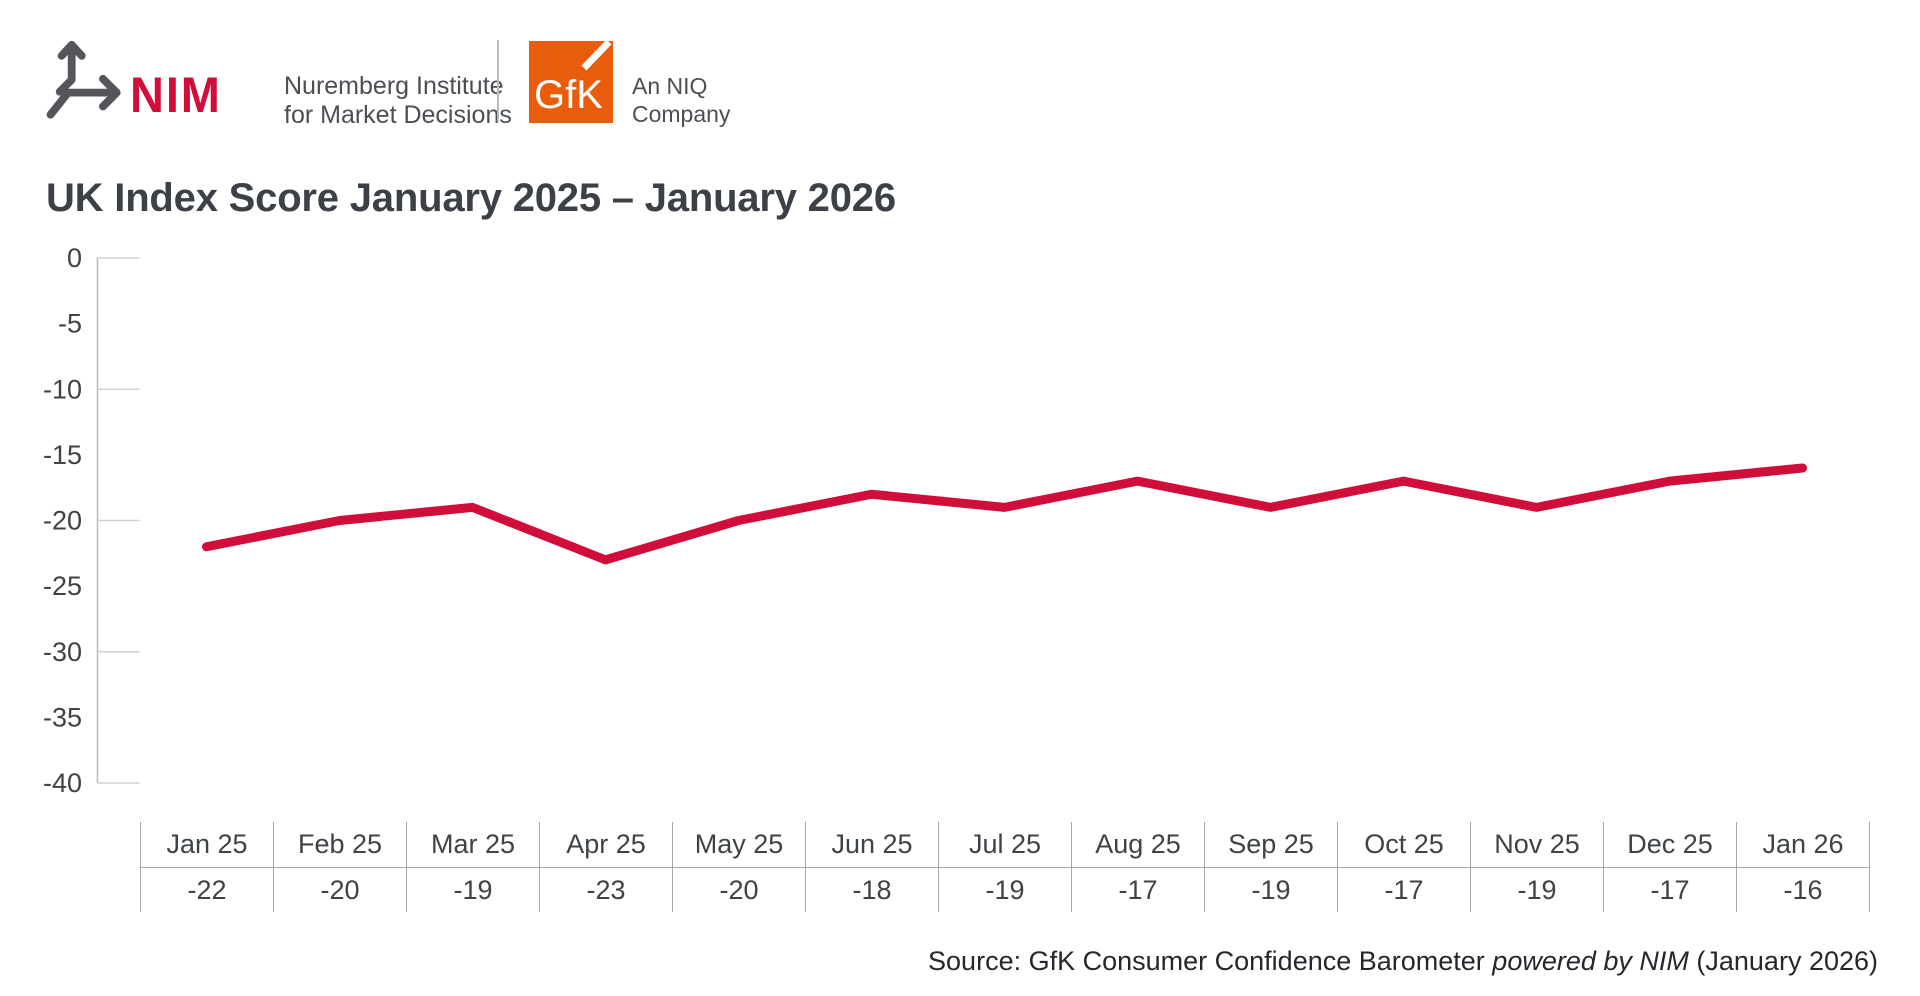 This screenshot has height=996, width=1920. I want to click on month-label: Dec 25, so click(1669, 844).